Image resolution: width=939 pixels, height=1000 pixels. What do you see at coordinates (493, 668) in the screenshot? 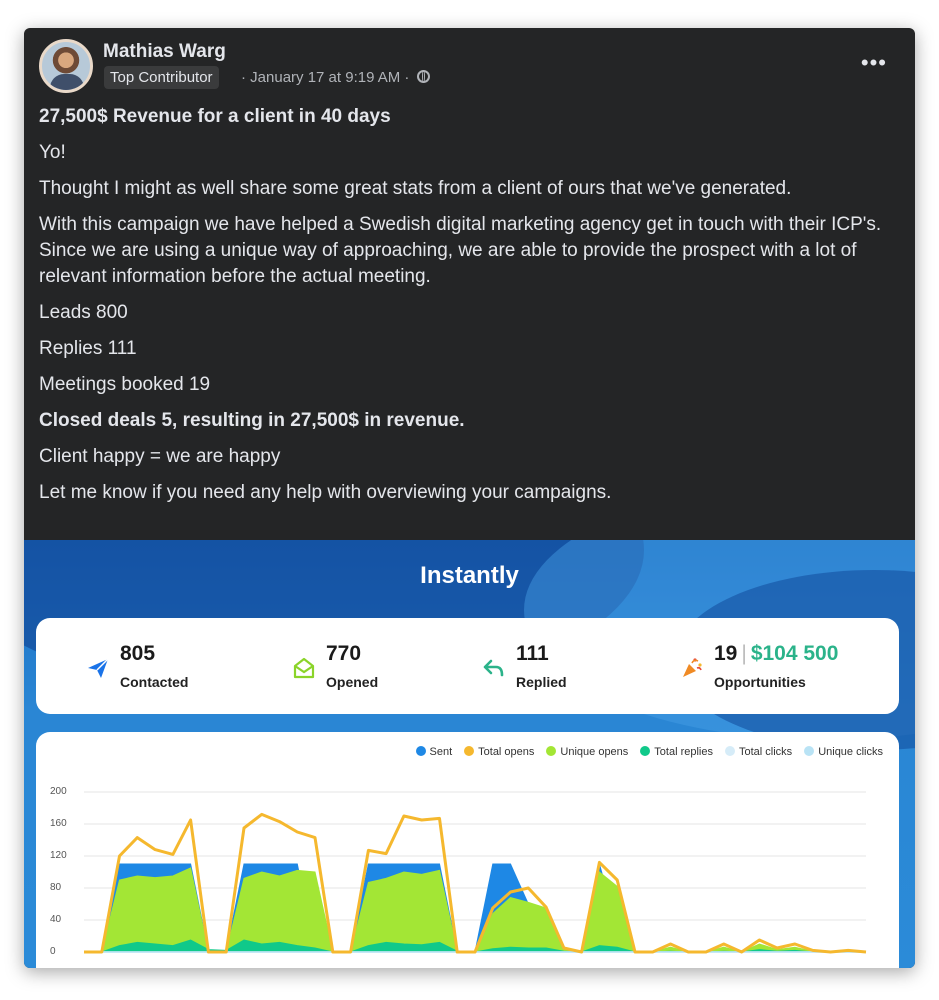
I see `reply-arrow-icon` at bounding box center [493, 668].